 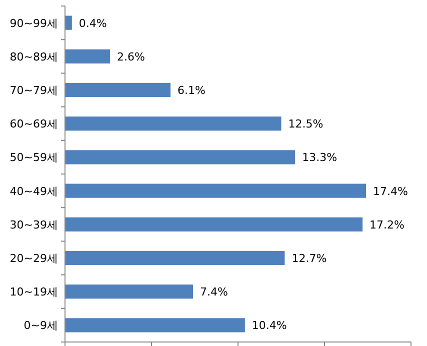 What do you see at coordinates (269, 325) in the screenshot?
I see `data-label: 10.4%` at bounding box center [269, 325].